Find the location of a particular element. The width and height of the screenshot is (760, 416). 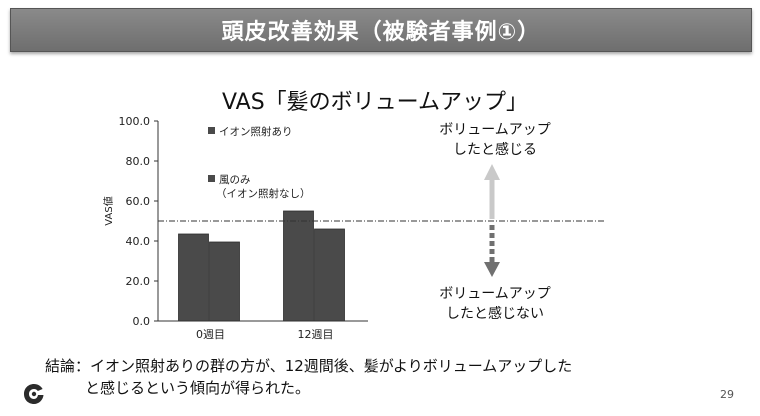

title-bar: 頭皮改善効果（被験者事例①） is located at coordinates (381, 30).